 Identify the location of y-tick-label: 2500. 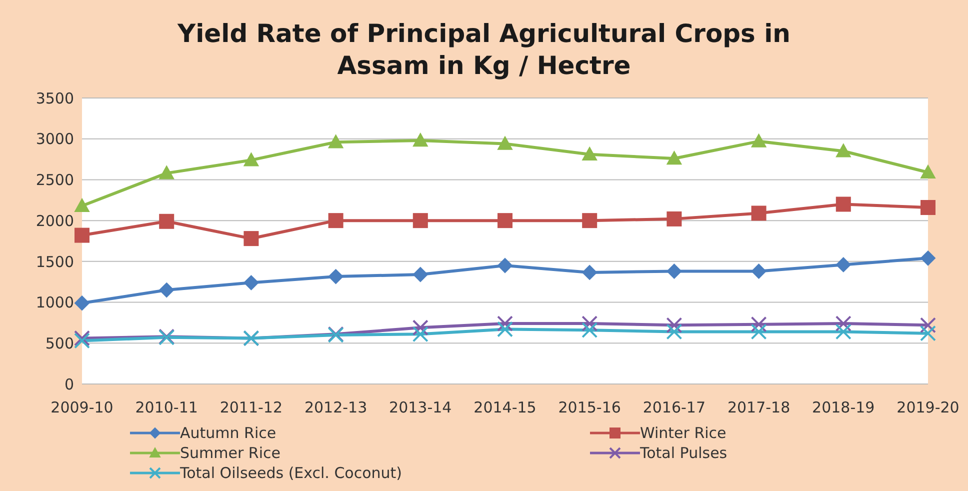
(55, 180).